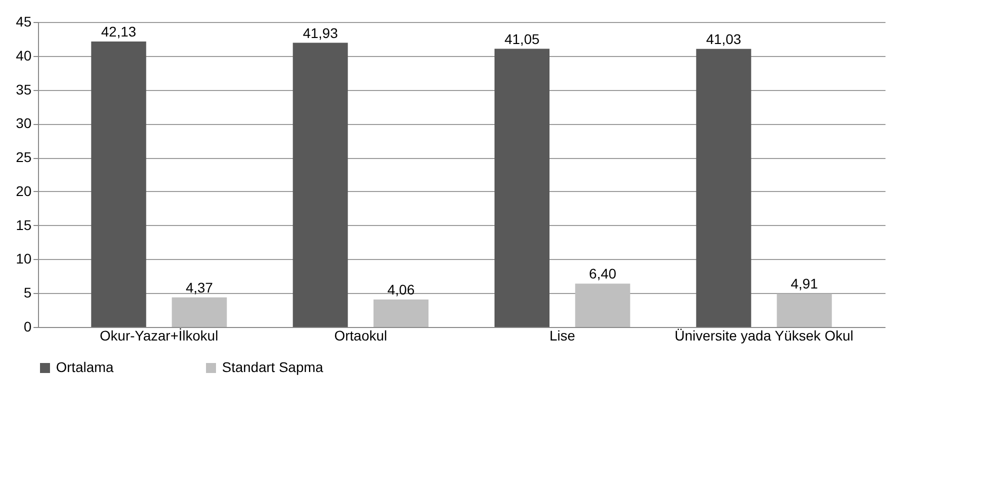 Image resolution: width=987 pixels, height=496 pixels. Describe the element at coordinates (401, 289) in the screenshot. I see `data-label: 4,06` at that location.